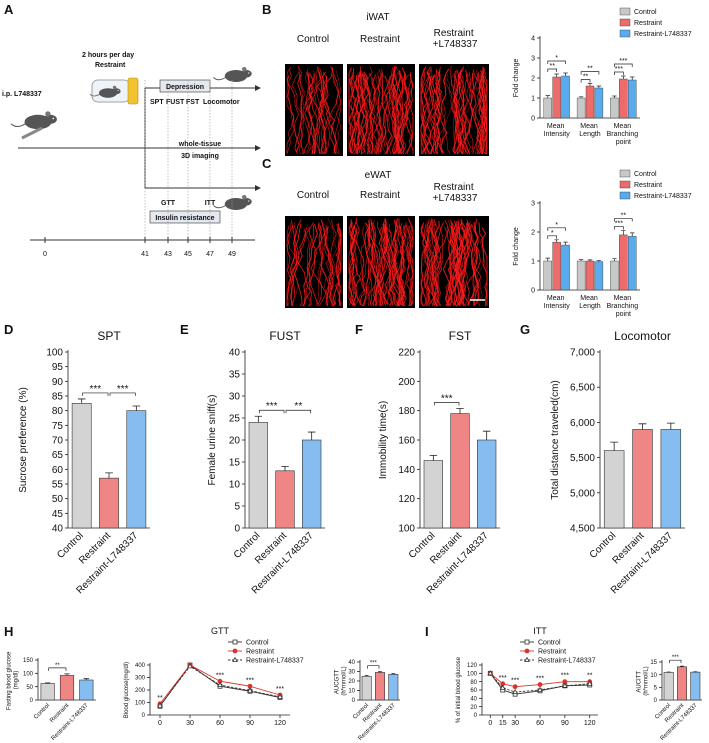  What do you see at coordinates (145, 254) in the screenshot?
I see `day-label: 41` at bounding box center [145, 254].